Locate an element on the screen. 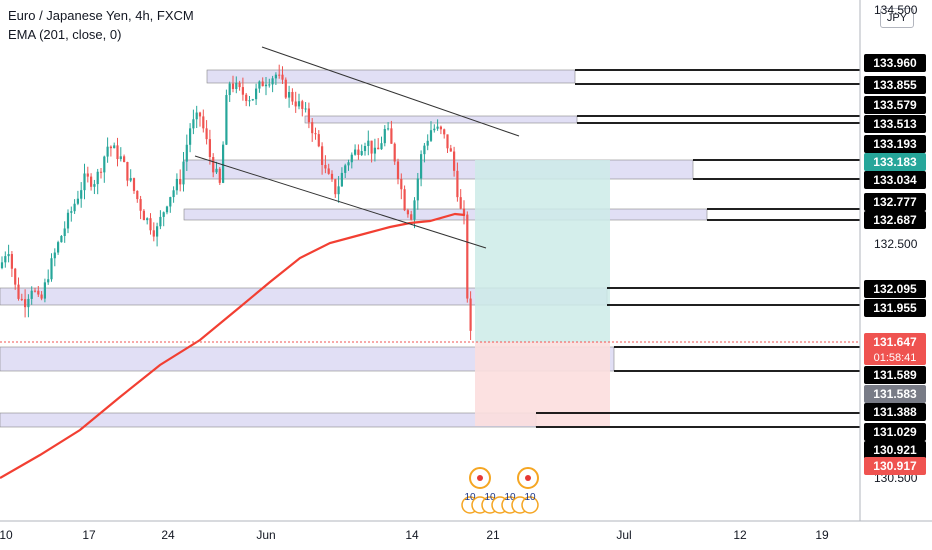 This screenshot has height=550, width=932. x-tick-label: 10 is located at coordinates (6, 535).